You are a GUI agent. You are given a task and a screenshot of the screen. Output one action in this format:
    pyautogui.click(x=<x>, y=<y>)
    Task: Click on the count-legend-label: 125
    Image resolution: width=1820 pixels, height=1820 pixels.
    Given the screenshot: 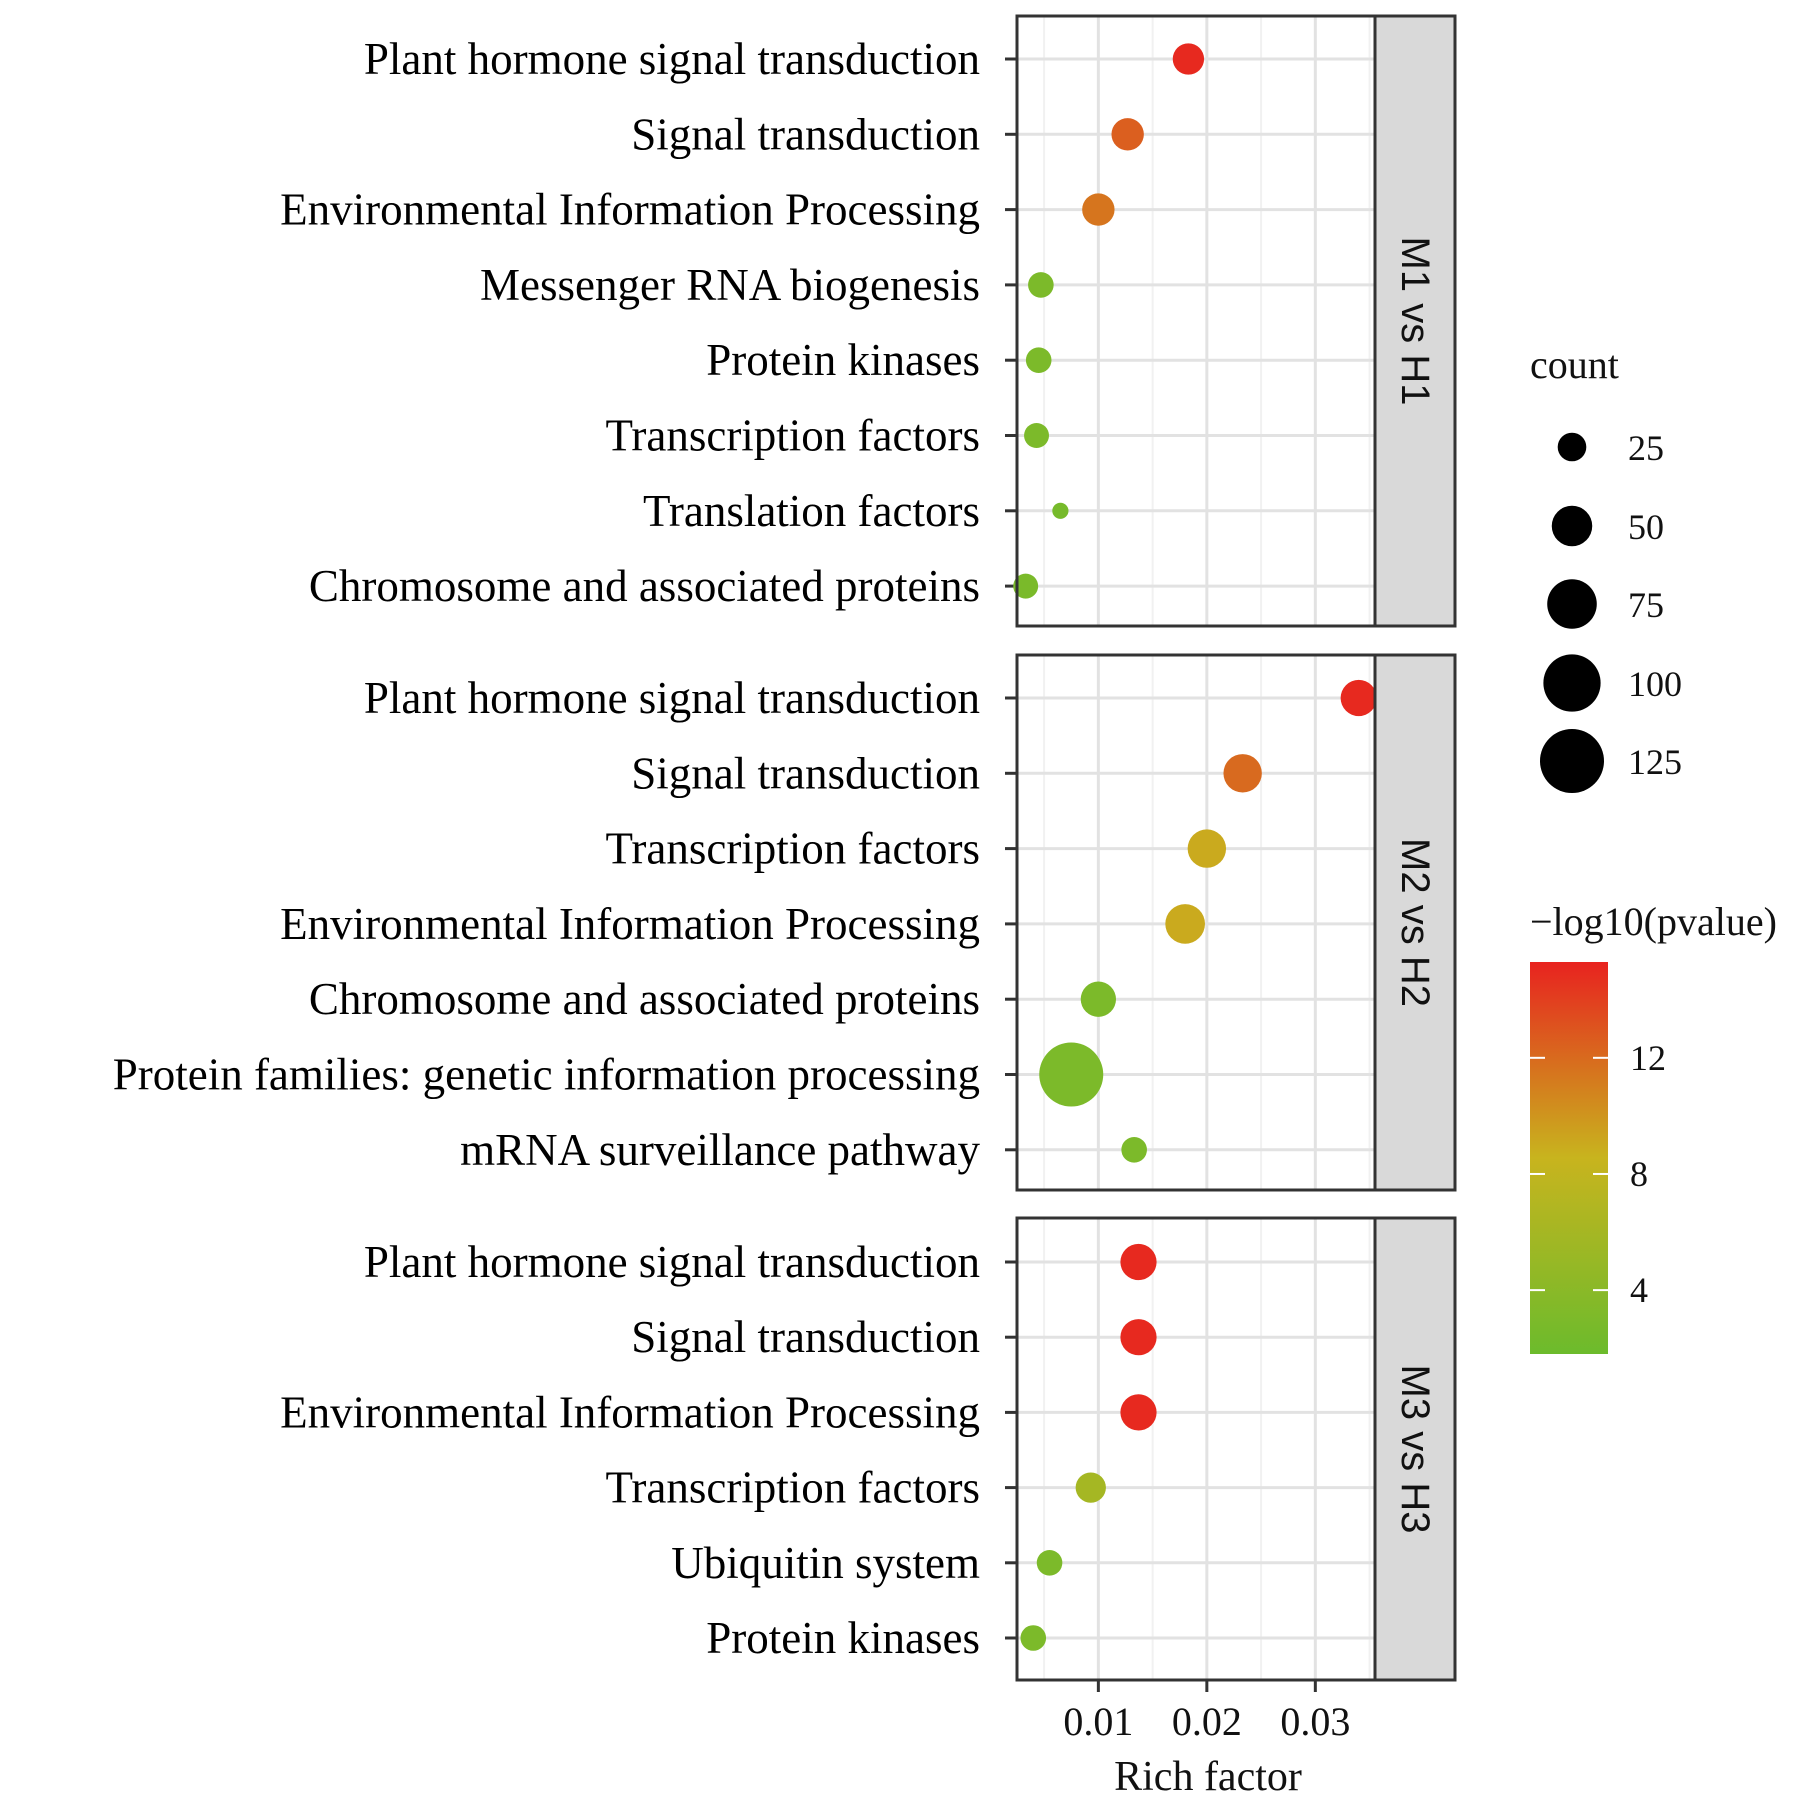 What is the action you would take?
    pyautogui.click(x=1655, y=762)
    